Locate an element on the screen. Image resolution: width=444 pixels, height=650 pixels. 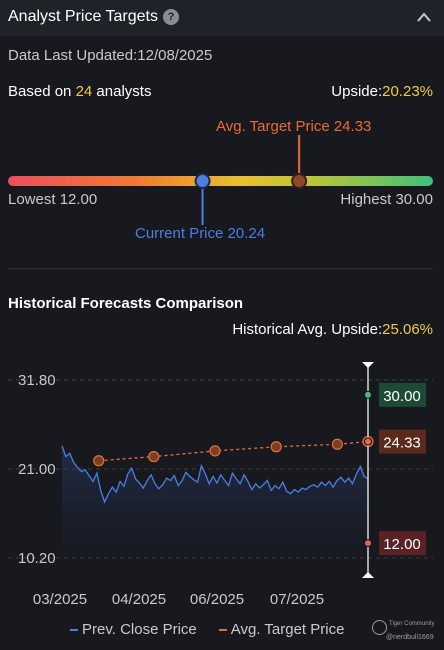
side-label-text: 12.00 is located at coordinates (402, 544).